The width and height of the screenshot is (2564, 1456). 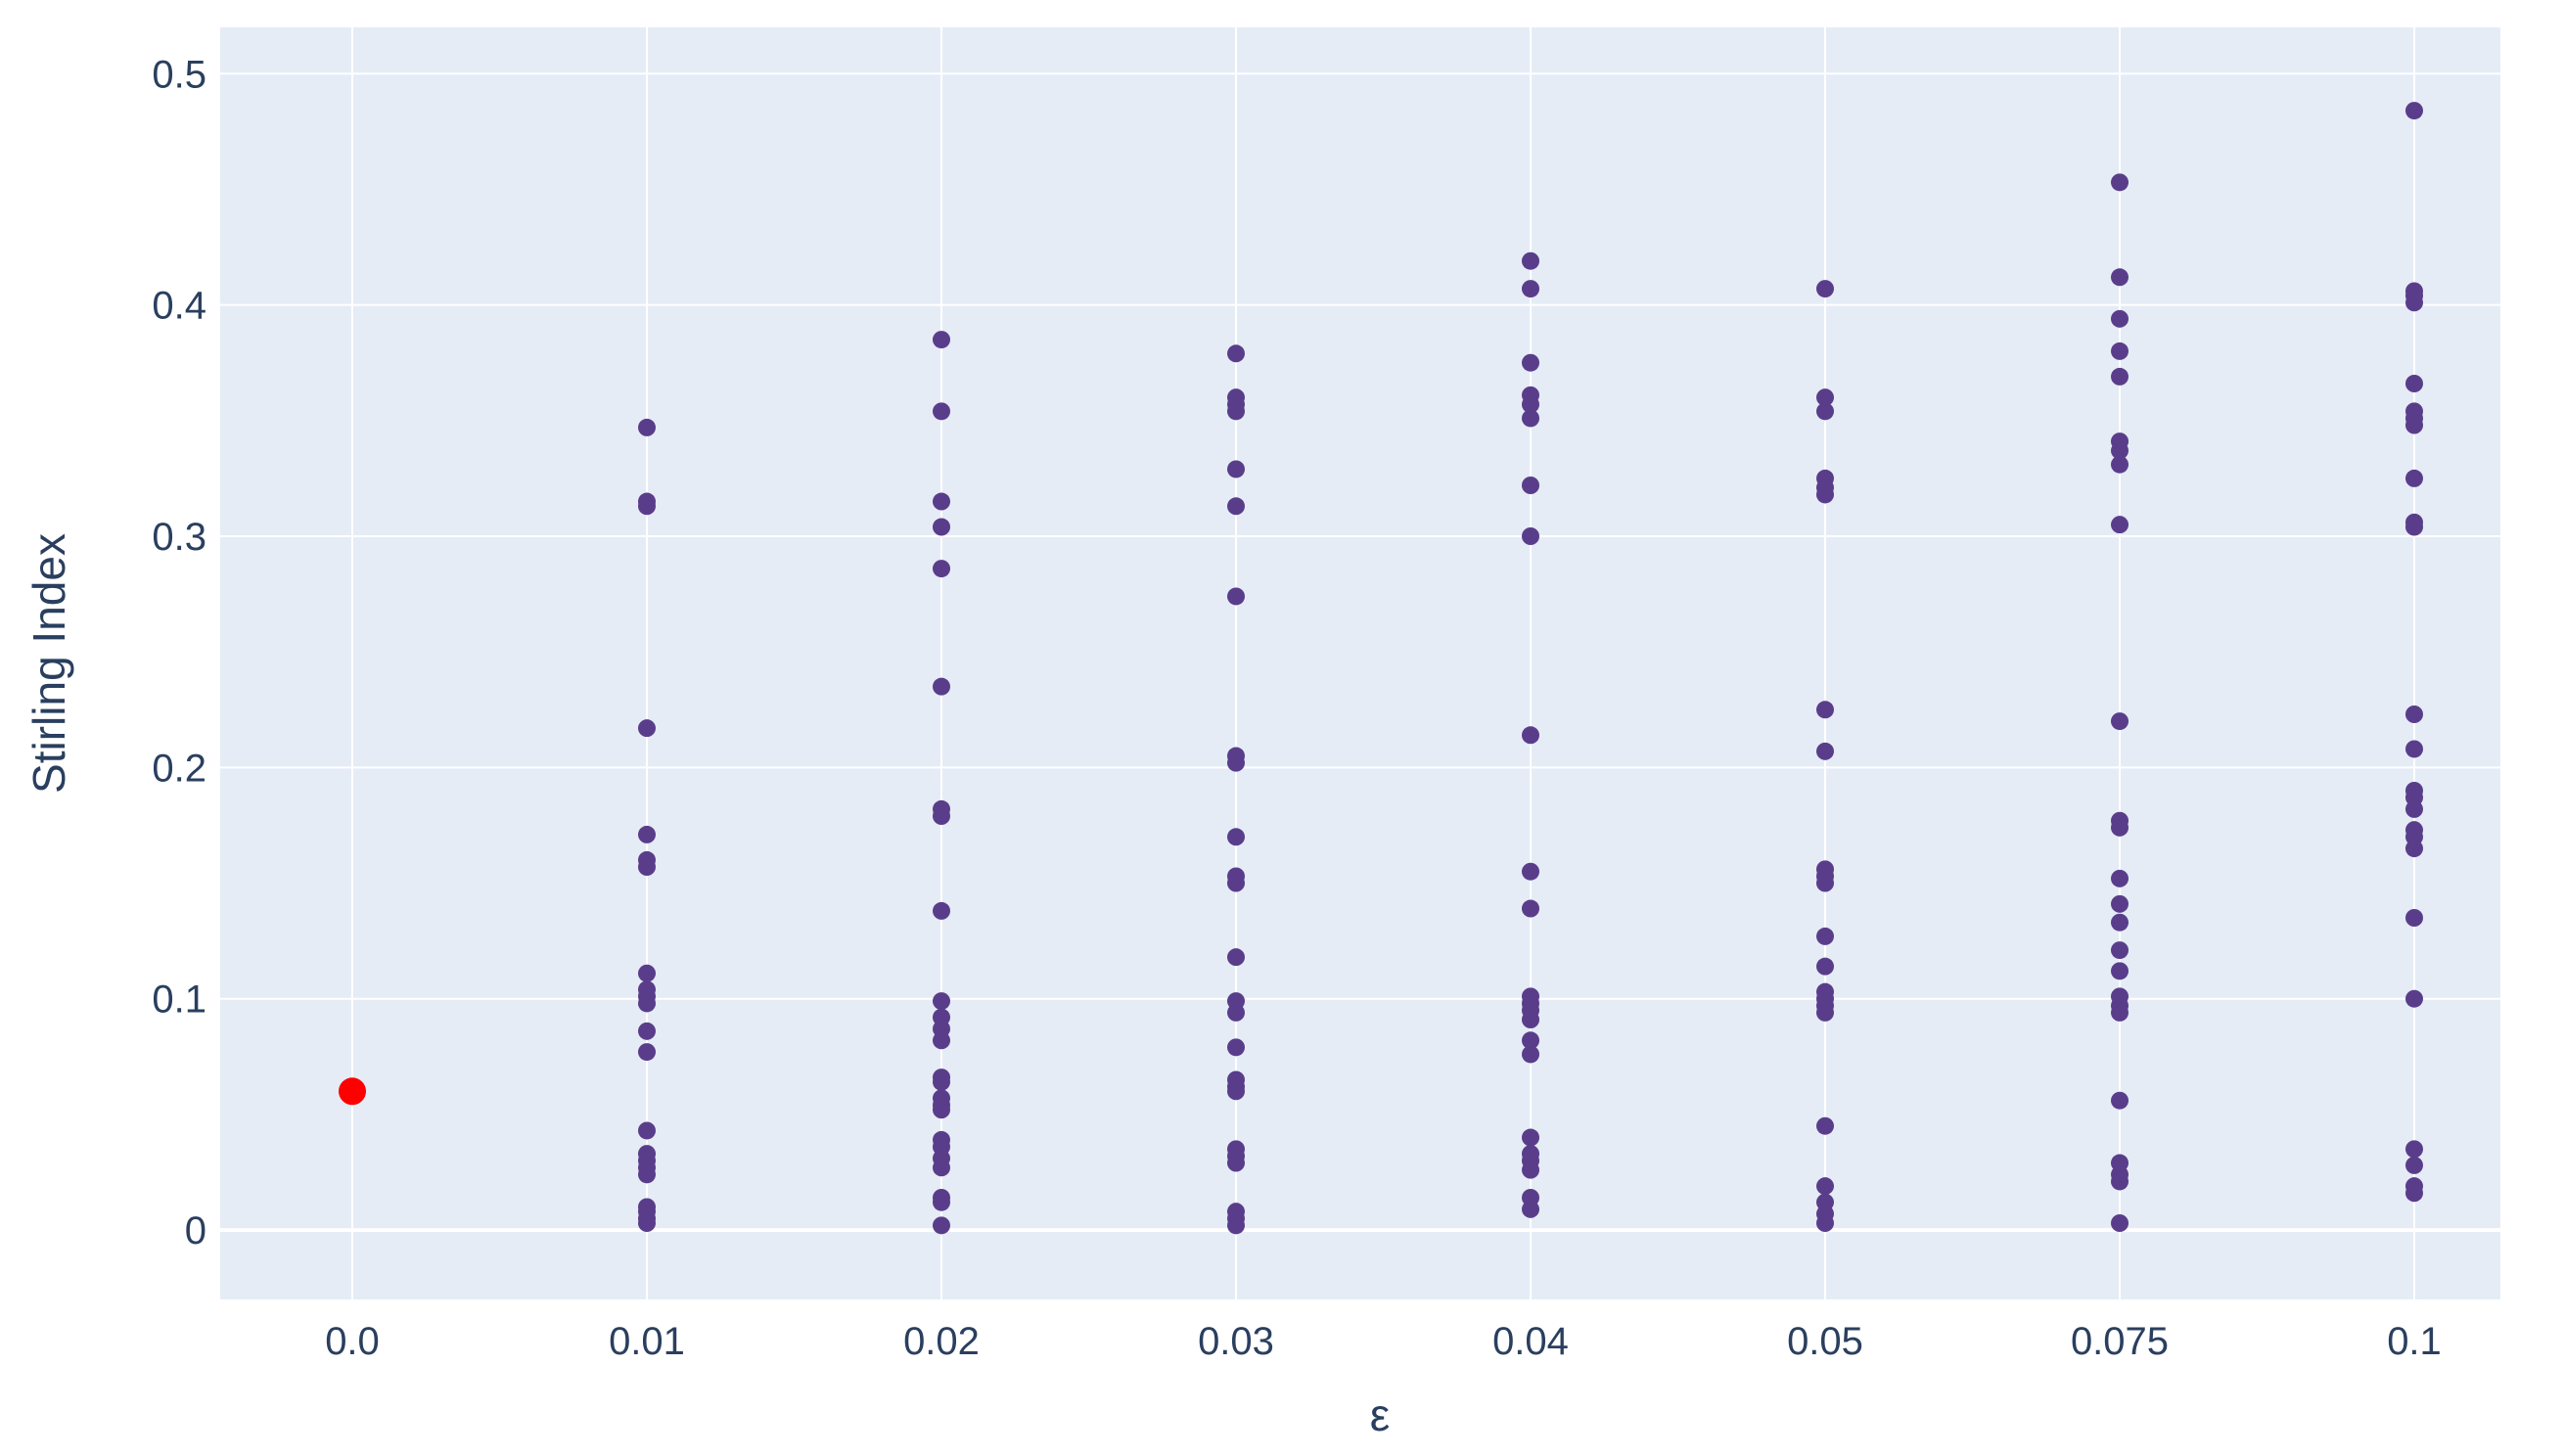 What do you see at coordinates (179, 1000) in the screenshot?
I see `y-tick-label: 0.1` at bounding box center [179, 1000].